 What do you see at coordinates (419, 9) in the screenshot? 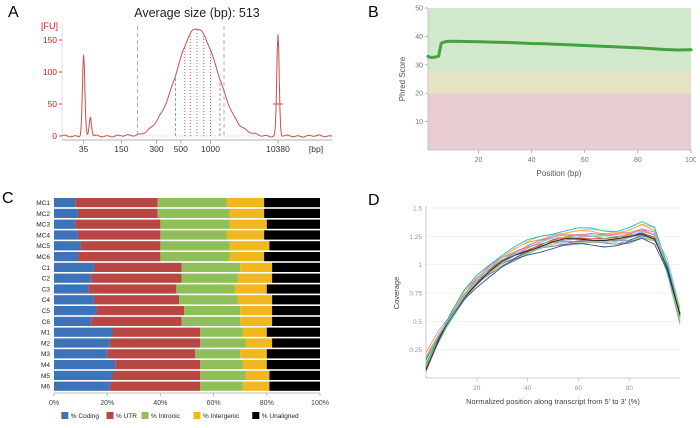
I see `chart-text: 50` at bounding box center [419, 9].